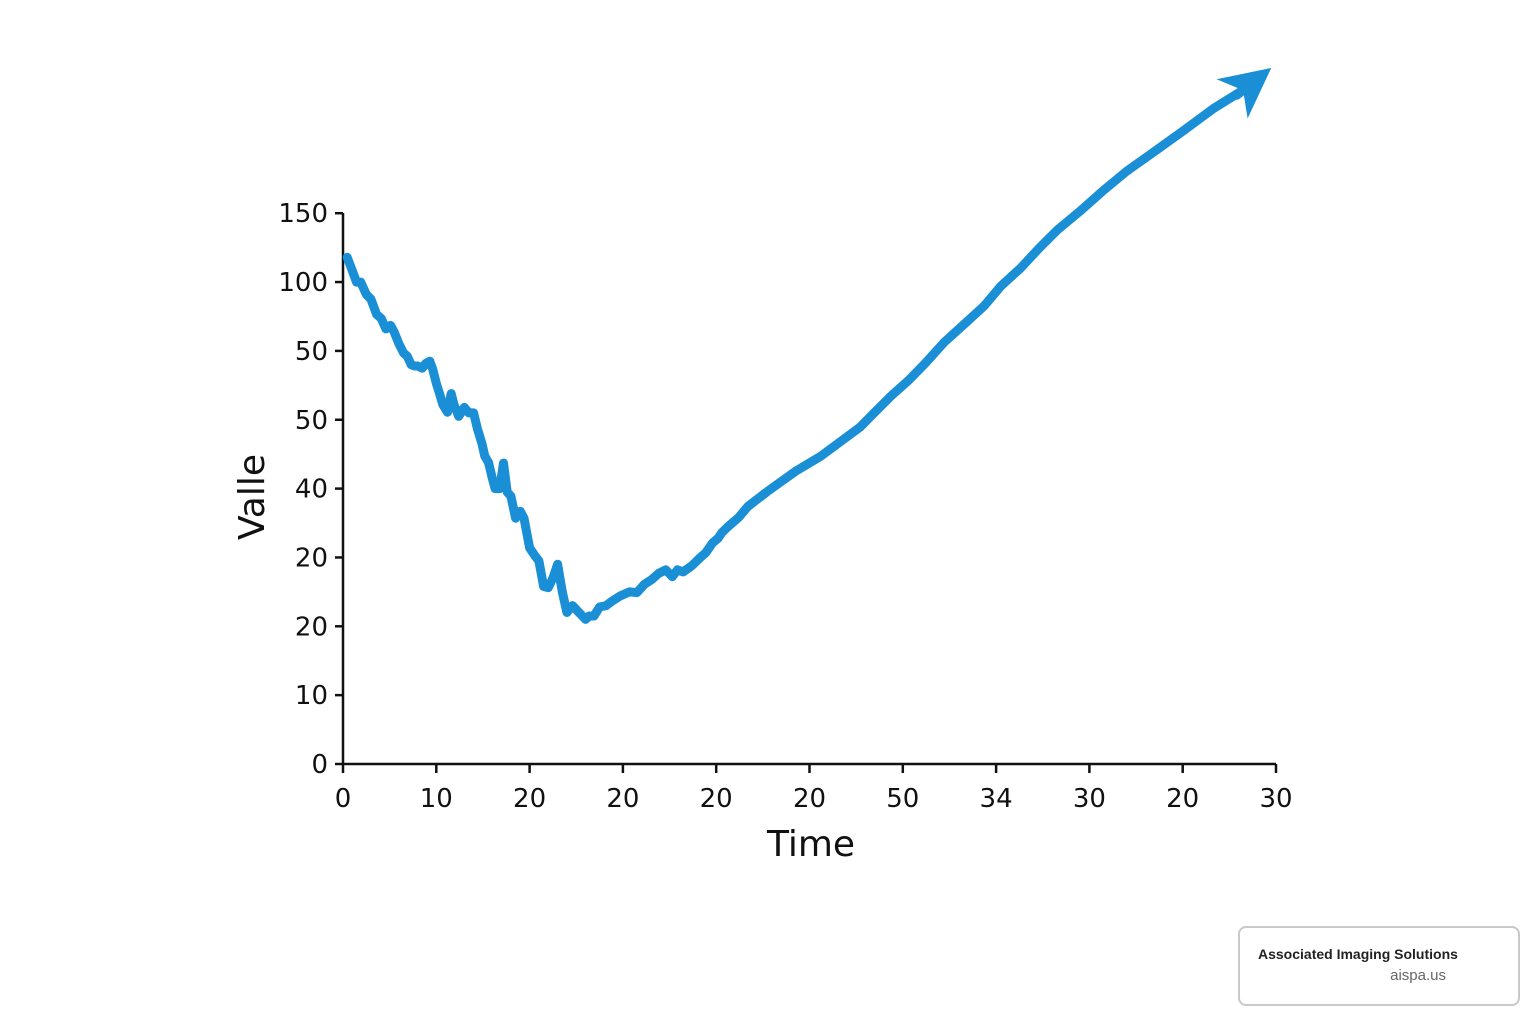 Image resolution: width=1536 pixels, height=1024 pixels. What do you see at coordinates (303, 283) in the screenshot?
I see `y-tick-label: 100` at bounding box center [303, 283].